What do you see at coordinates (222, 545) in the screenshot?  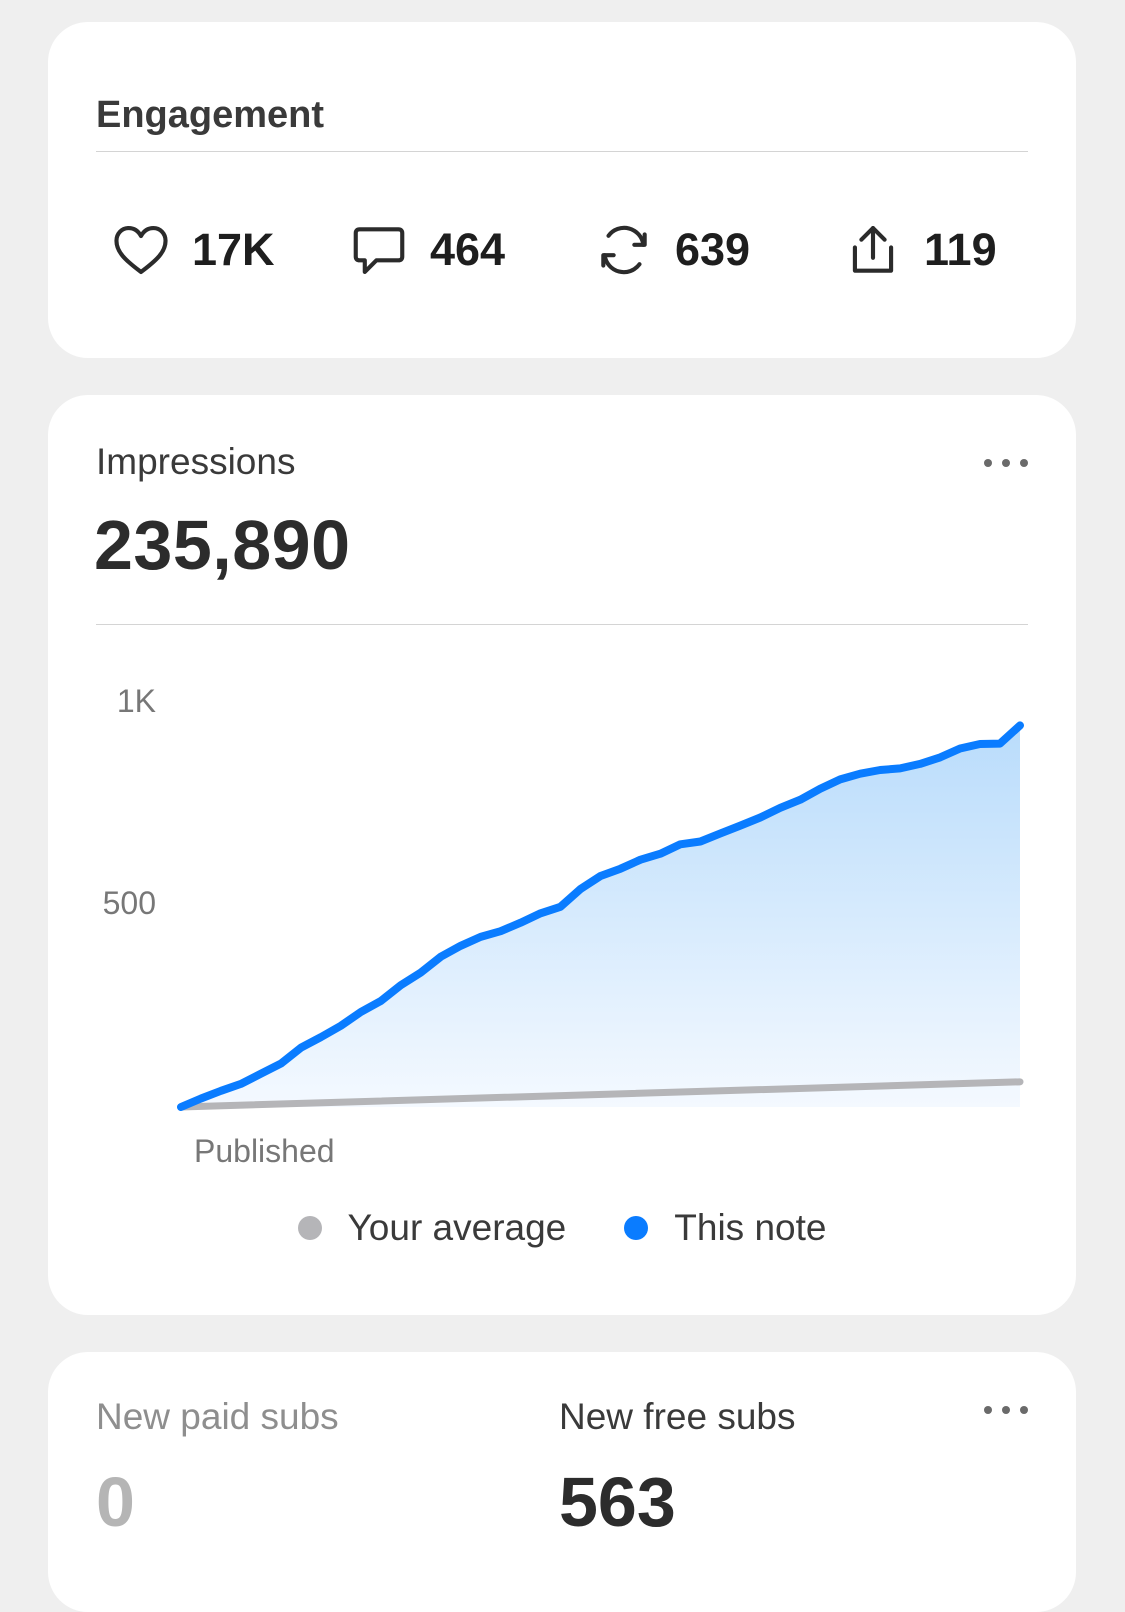 I see `impressions-value: 235,890` at bounding box center [222, 545].